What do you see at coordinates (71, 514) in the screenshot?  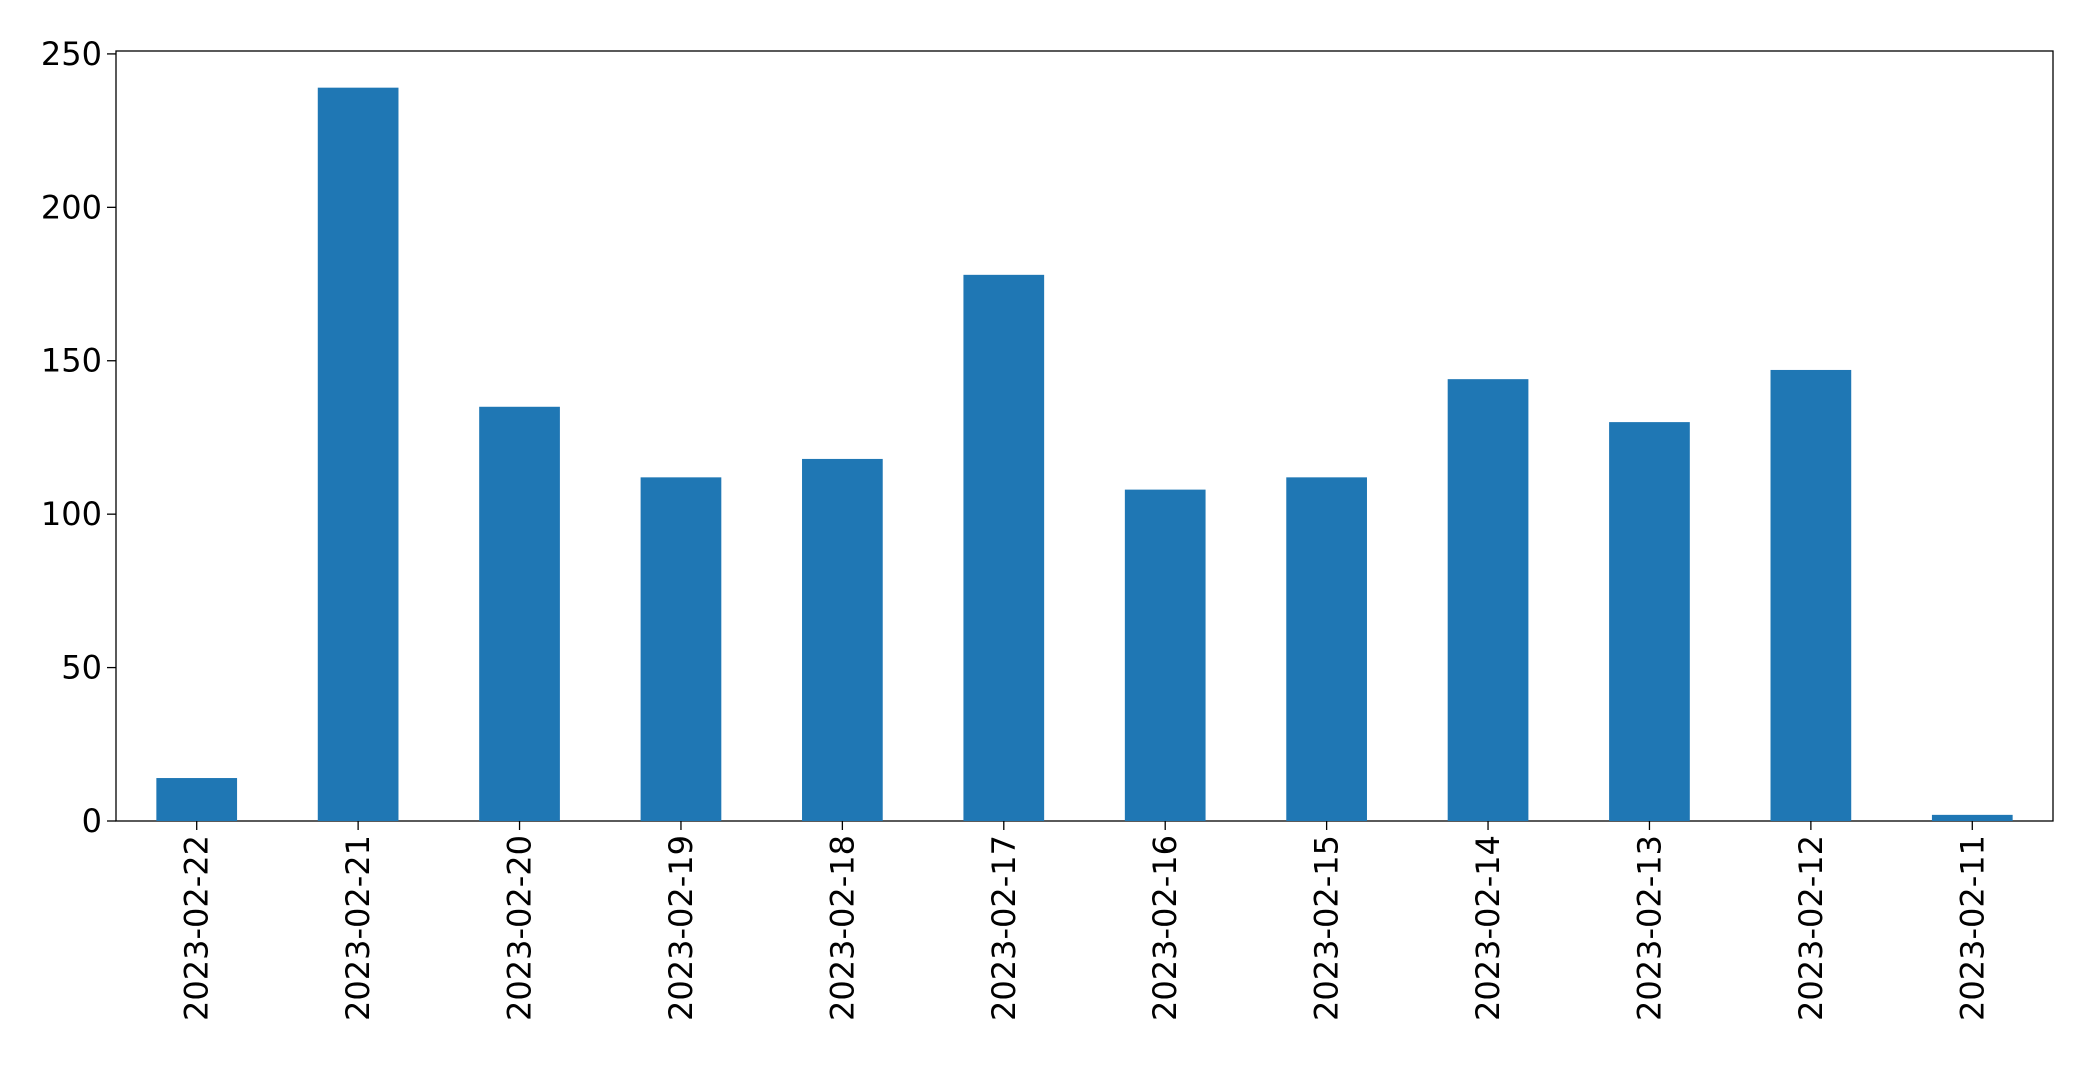 I see `y-tick-label: 100` at bounding box center [71, 514].